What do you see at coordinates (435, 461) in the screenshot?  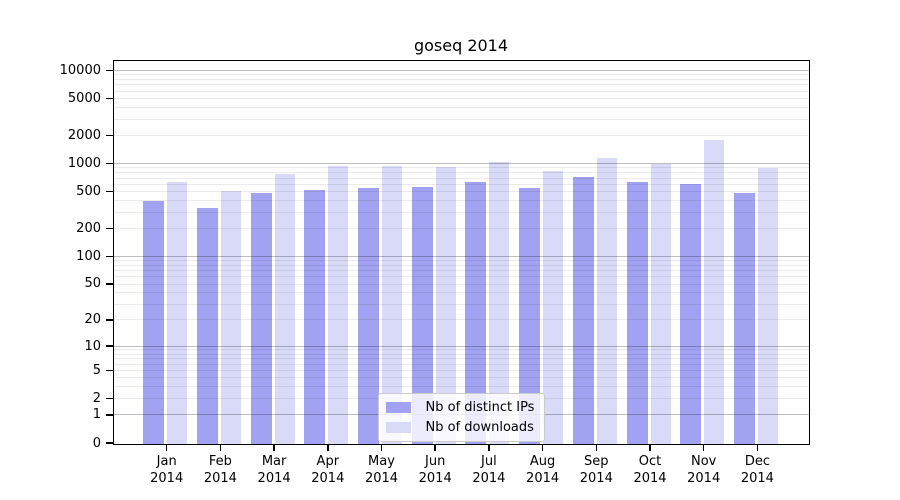 I see `x-tick-month: Jun` at bounding box center [435, 461].